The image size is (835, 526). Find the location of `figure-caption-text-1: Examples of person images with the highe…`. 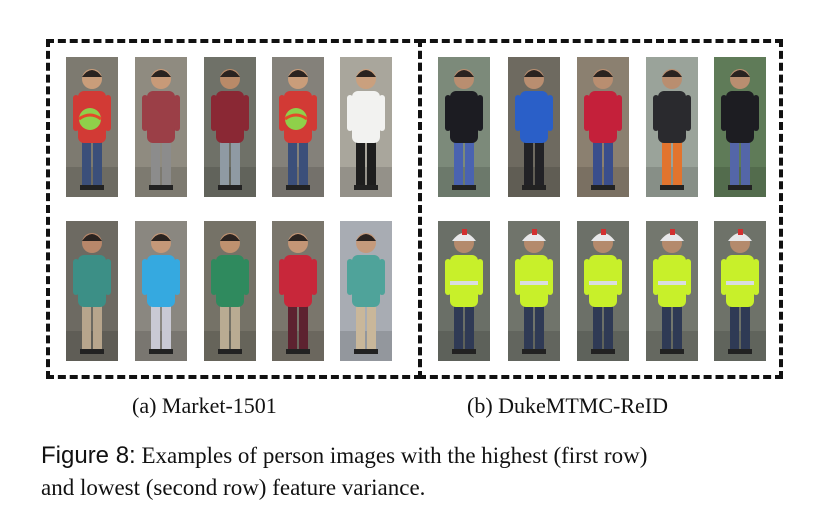

figure-caption-text-1: Examples of person images with the highe… is located at coordinates (394, 455).